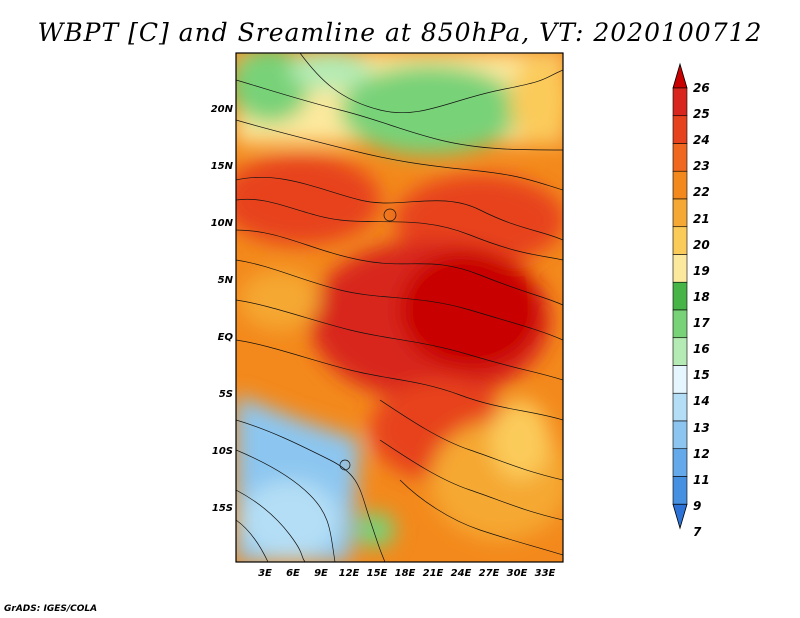  Describe the element at coordinates (697, 532) in the screenshot. I see `colorbar-label: 7` at that location.